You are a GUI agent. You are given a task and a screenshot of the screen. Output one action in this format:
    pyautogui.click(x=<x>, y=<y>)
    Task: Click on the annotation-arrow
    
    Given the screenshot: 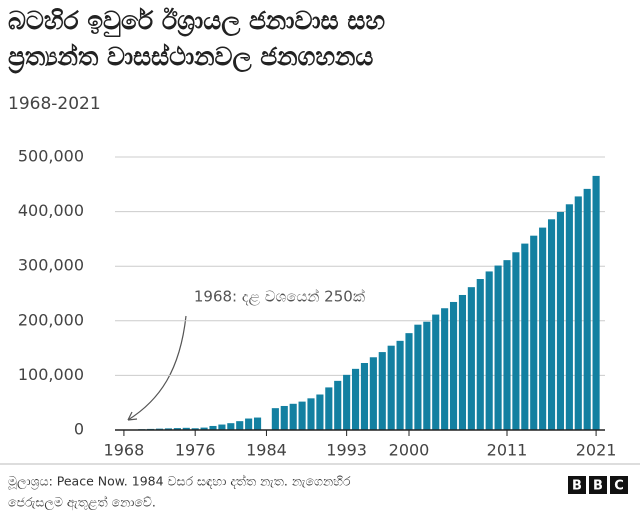 What is the action you would take?
    pyautogui.click(x=157, y=368)
    